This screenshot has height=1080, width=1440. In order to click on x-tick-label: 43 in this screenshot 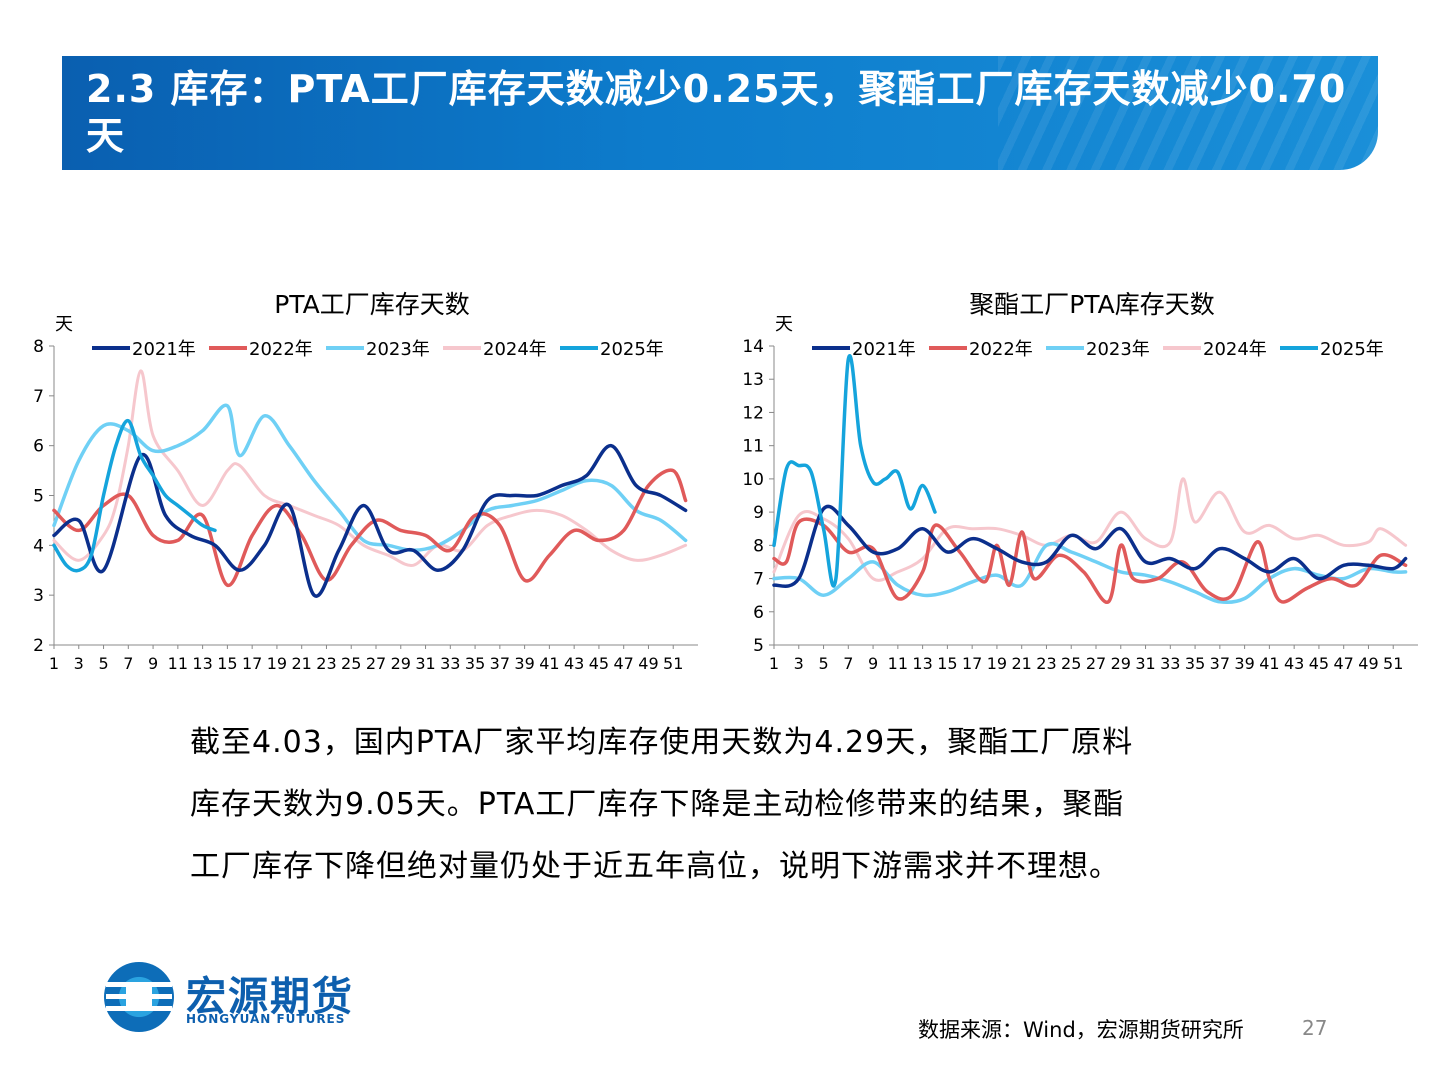, I will do `click(1294, 663)`.